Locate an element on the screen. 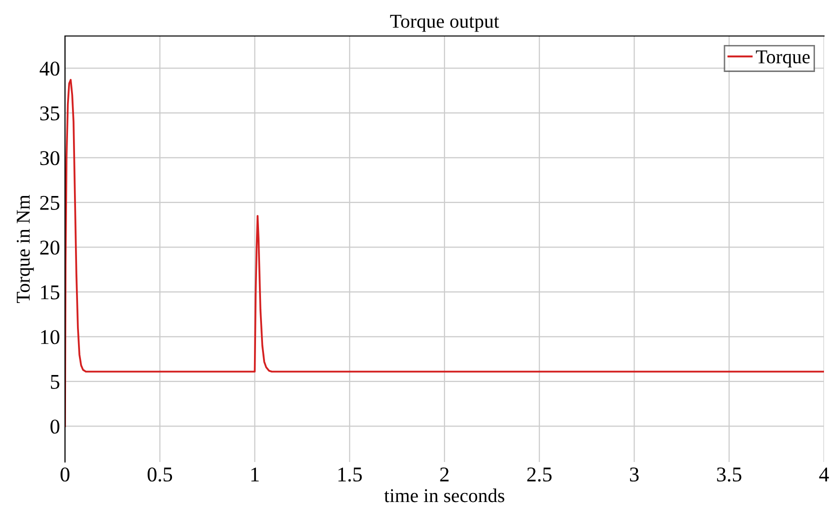  x-tick-label: 2.5 is located at coordinates (539, 475).